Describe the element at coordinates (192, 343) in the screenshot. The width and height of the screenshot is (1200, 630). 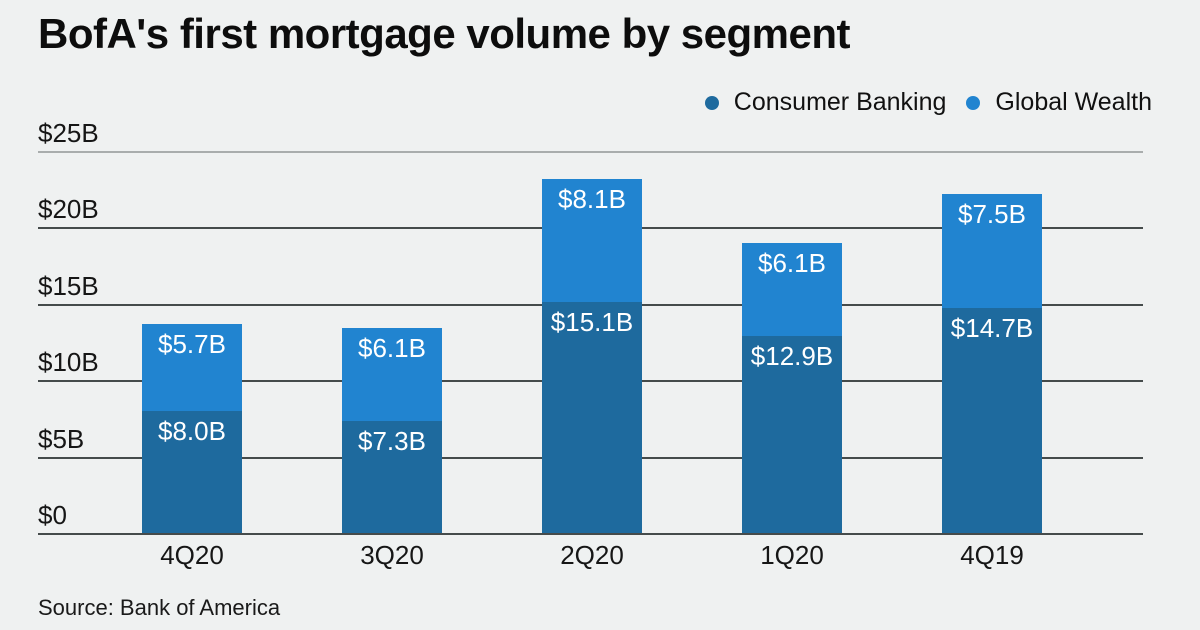
I see `bar-value-label: $5.7B` at that location.